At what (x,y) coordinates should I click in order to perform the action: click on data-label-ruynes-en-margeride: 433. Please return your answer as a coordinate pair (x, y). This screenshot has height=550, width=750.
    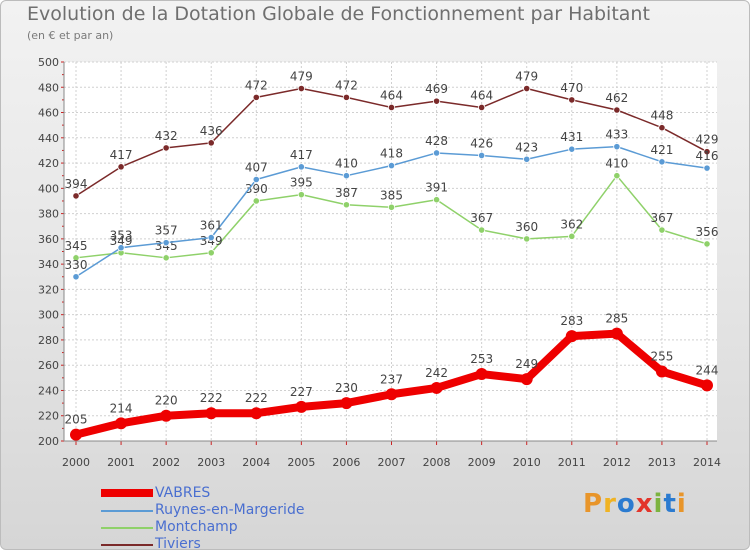
    Looking at the image, I should click on (616, 135).